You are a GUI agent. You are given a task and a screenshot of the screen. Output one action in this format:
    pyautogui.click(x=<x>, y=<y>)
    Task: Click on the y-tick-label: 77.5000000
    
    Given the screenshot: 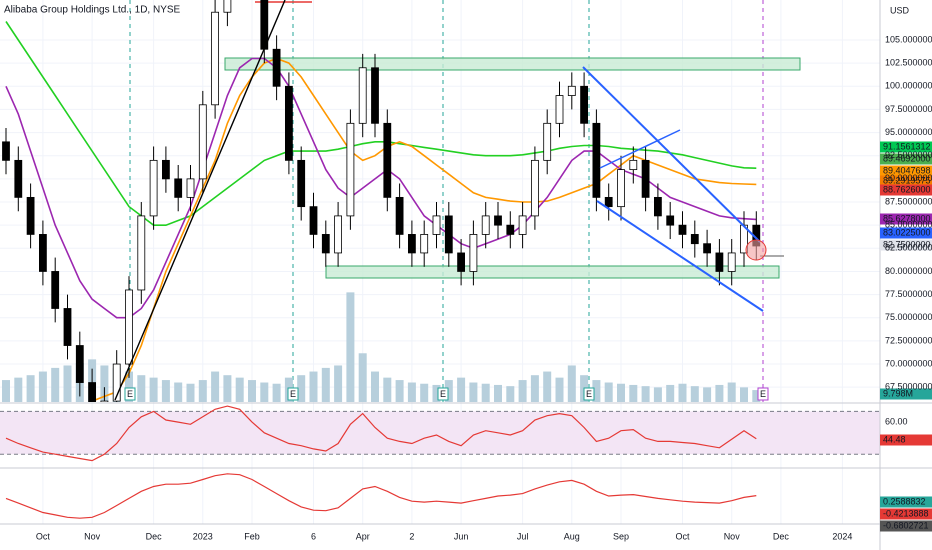 What is the action you would take?
    pyautogui.click(x=908, y=294)
    